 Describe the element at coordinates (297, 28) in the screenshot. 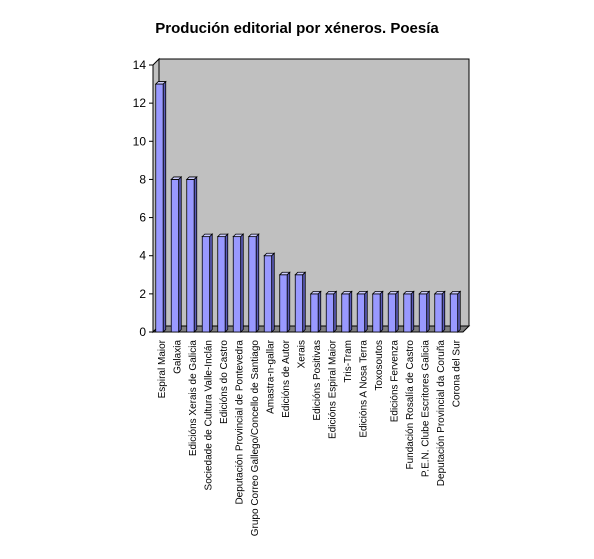

I see `chart-title: Produción editorial por xéneros. Poesía` at that location.